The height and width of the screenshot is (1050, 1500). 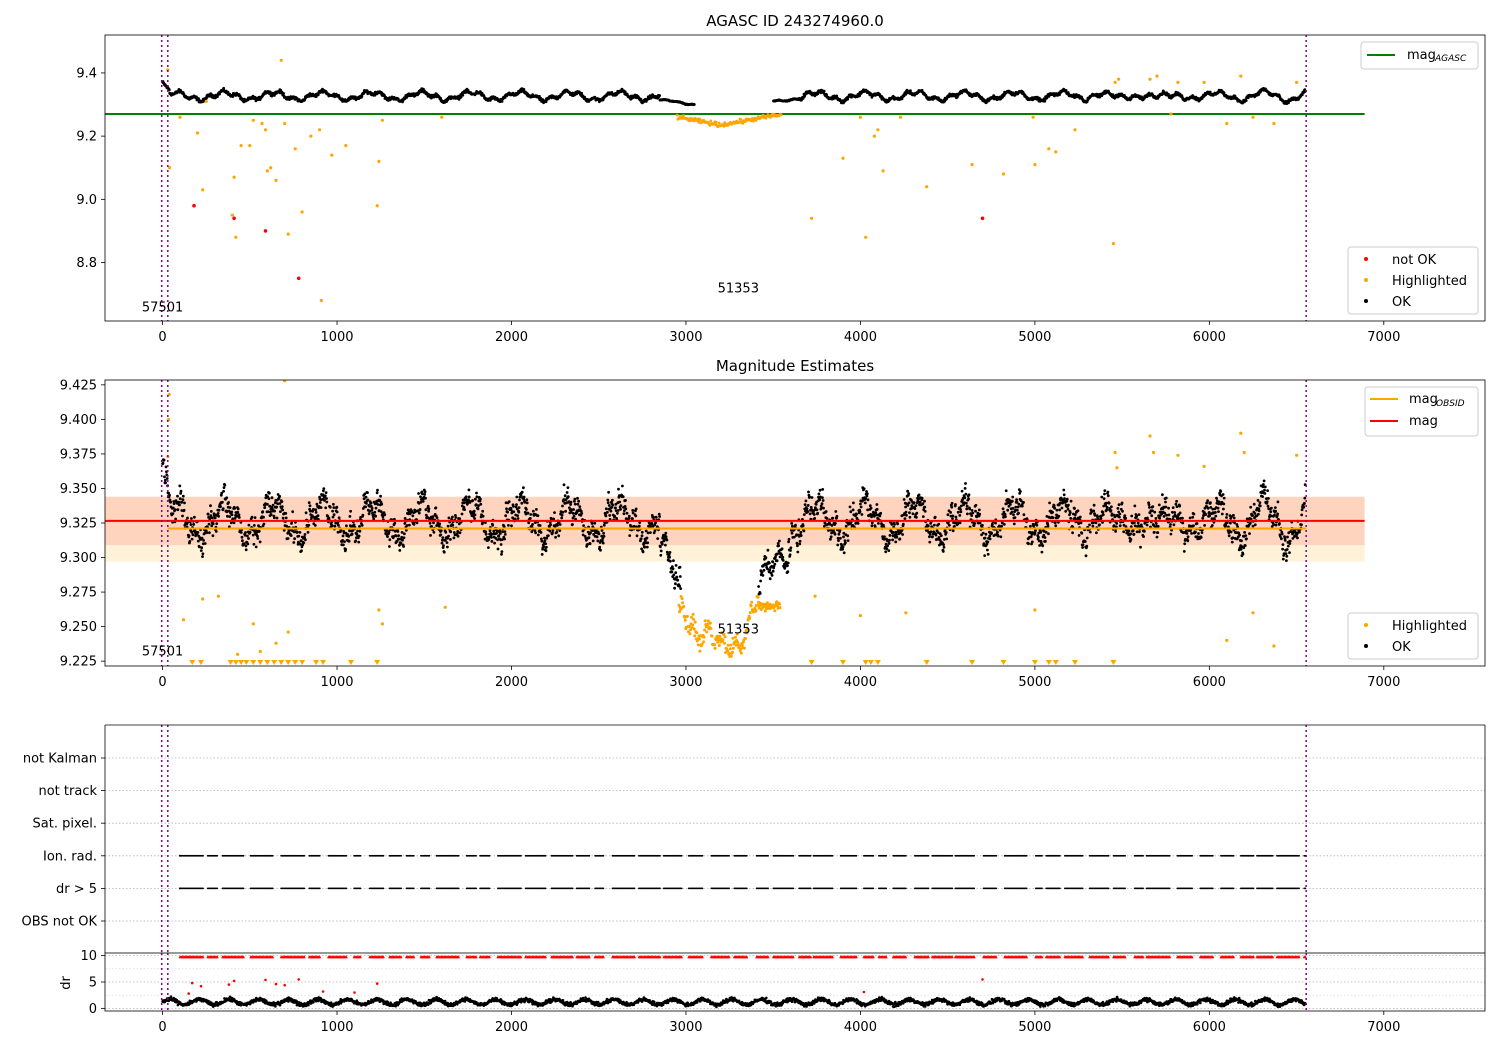 I want to click on legend-label: Highlighted, so click(x=1429, y=281).